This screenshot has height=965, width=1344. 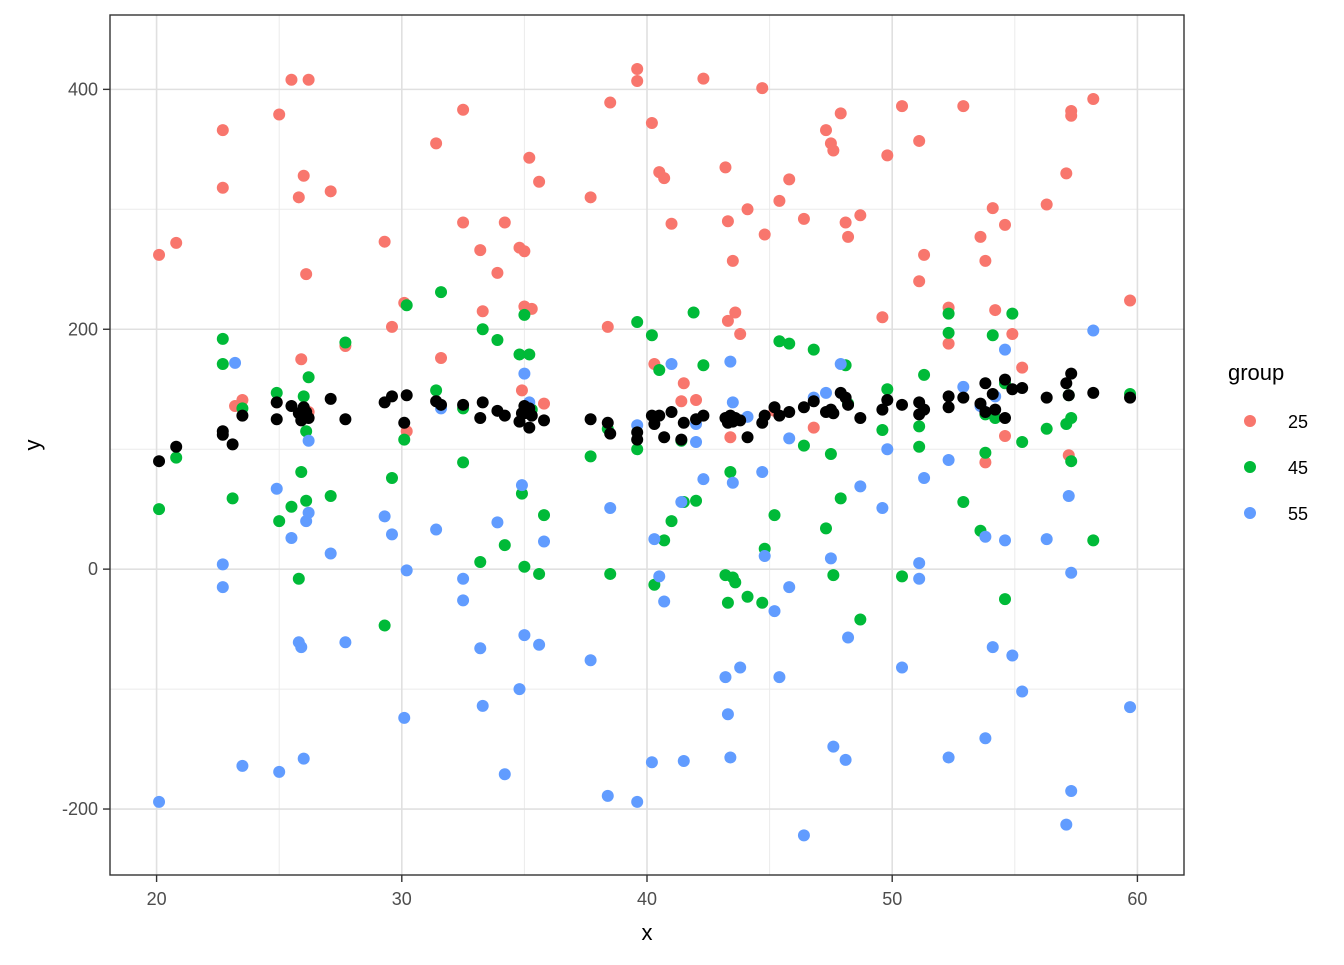 What do you see at coordinates (83, 329) in the screenshot?
I see `y-tick-label: 200` at bounding box center [83, 329].